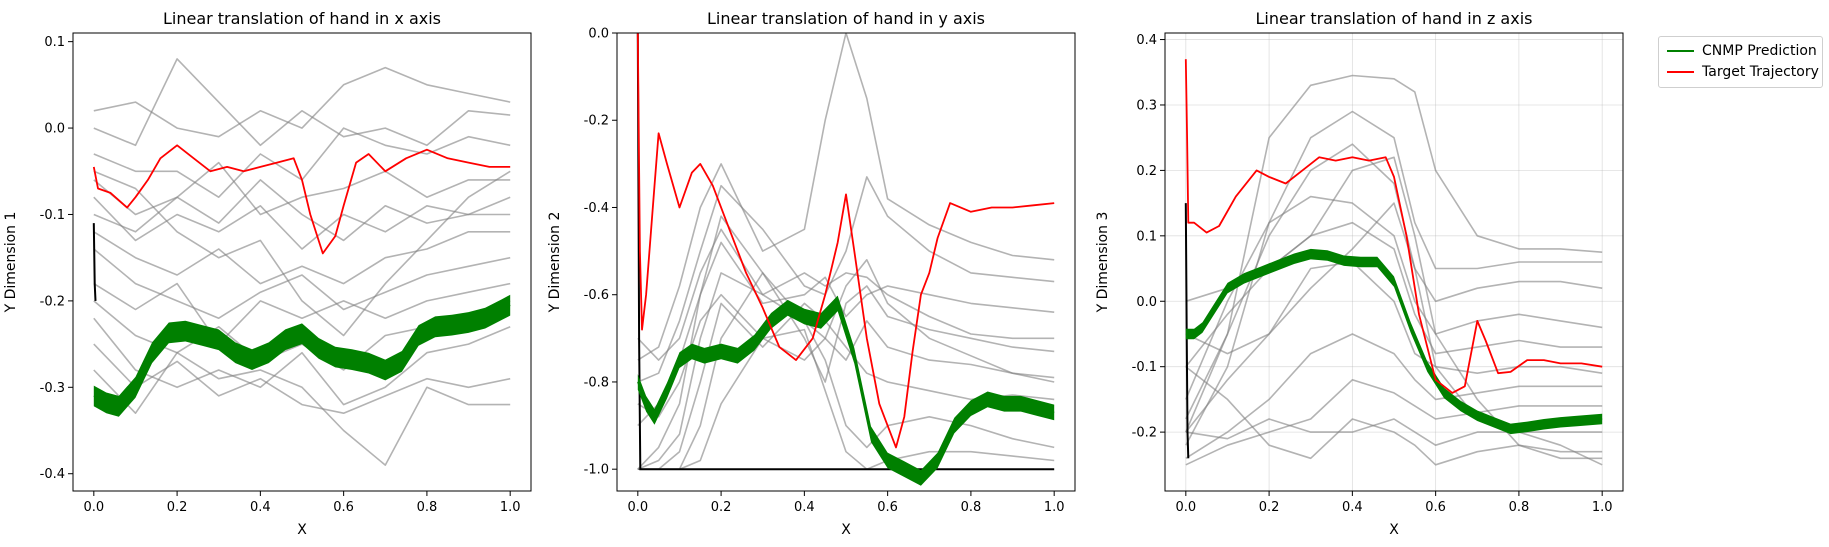 This screenshot has width=1829, height=547. Describe the element at coordinates (1144, 367) in the screenshot. I see `panel3-ytick-label-1: -0.1` at that location.